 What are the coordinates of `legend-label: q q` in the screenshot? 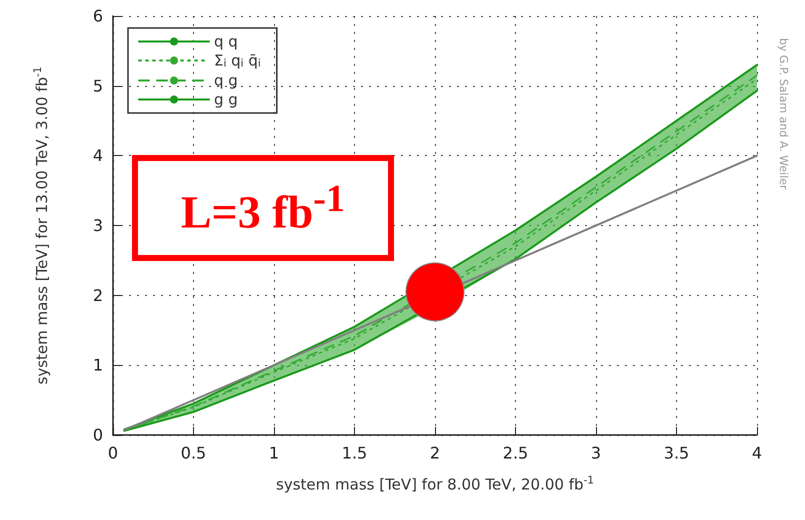 It's located at (226, 41).